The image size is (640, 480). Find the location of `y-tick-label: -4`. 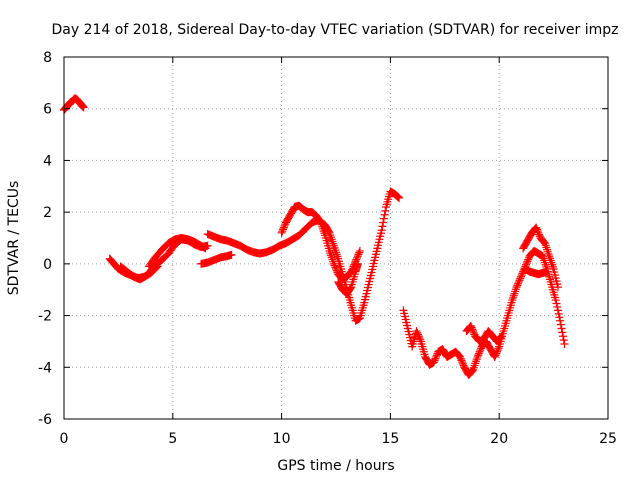

y-tick-label: -4 is located at coordinates (45, 368).